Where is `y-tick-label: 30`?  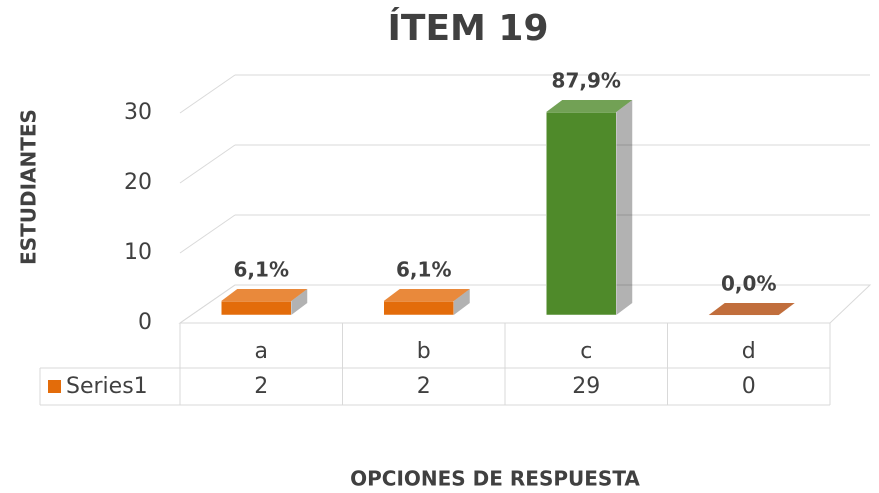
y-tick-label: 30 is located at coordinates (138, 112).